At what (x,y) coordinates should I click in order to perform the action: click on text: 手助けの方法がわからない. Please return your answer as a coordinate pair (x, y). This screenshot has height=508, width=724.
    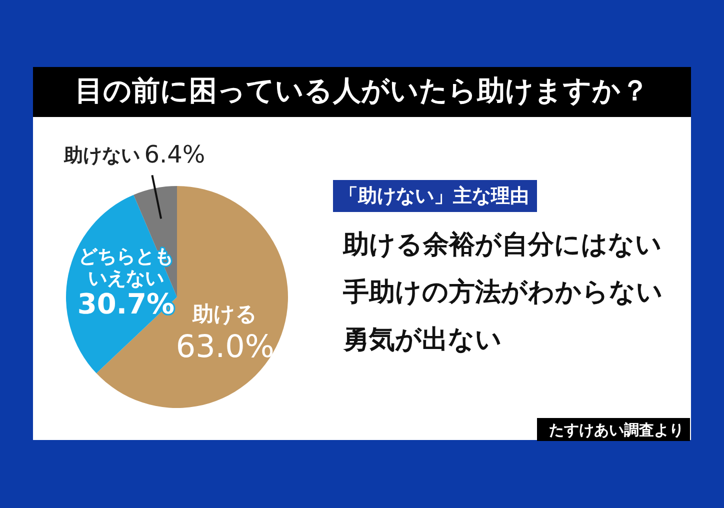
    Looking at the image, I should click on (502, 293).